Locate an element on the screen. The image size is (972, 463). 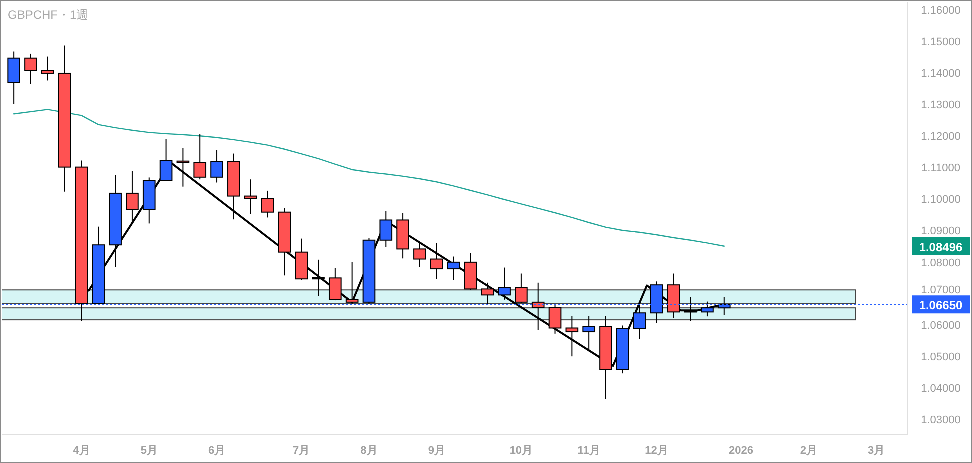
text: 1.08496 is located at coordinates (941, 247).